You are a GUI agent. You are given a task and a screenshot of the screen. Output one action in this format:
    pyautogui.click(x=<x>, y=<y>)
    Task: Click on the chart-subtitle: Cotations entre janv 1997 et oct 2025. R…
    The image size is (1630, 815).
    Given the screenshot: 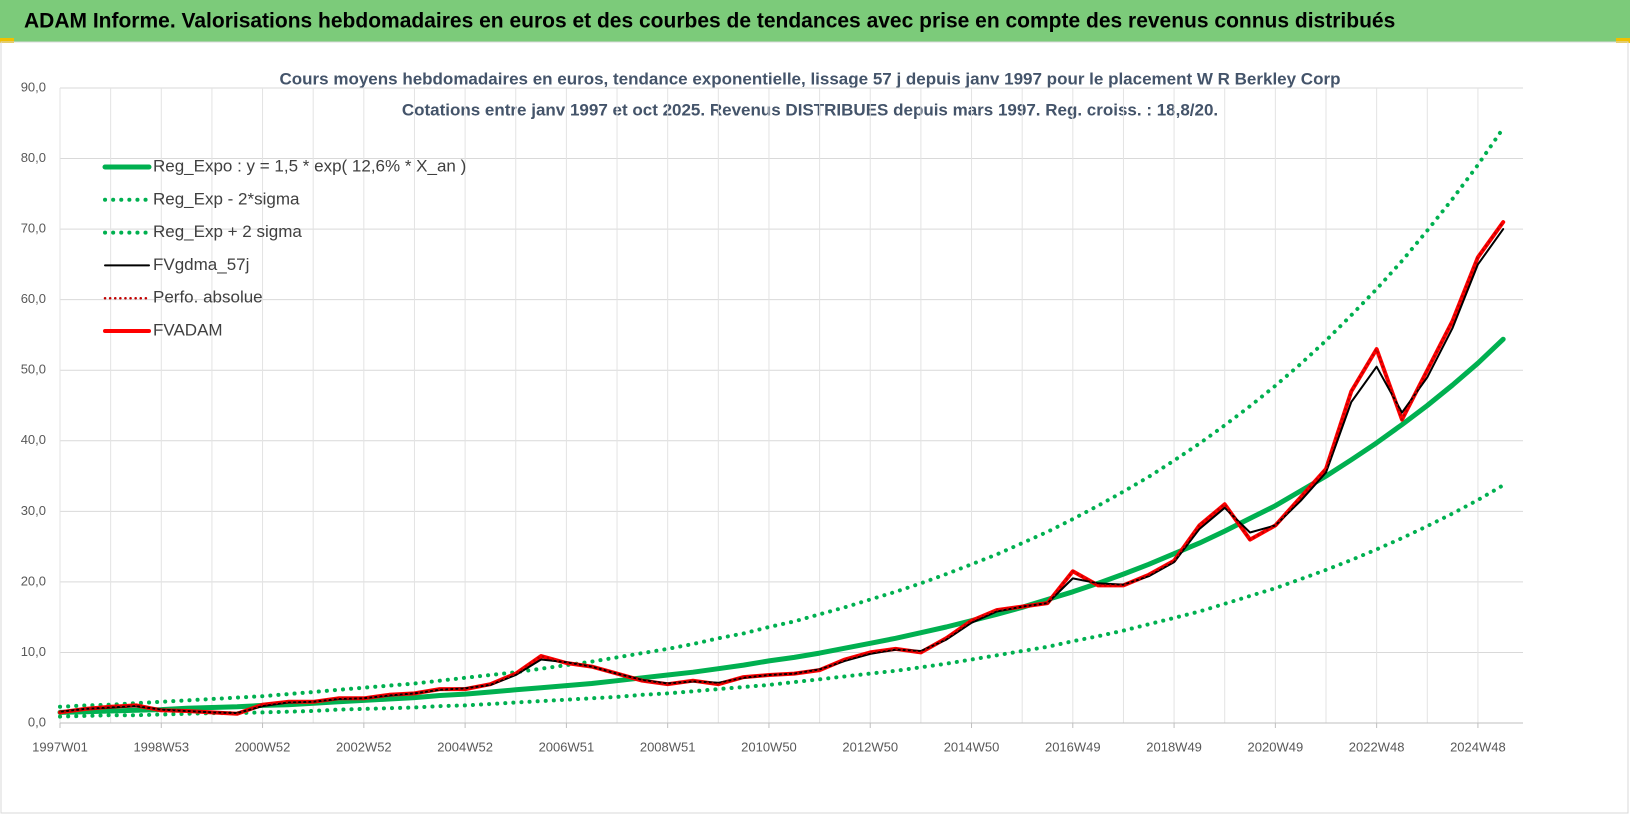 What is the action you would take?
    pyautogui.click(x=810, y=109)
    